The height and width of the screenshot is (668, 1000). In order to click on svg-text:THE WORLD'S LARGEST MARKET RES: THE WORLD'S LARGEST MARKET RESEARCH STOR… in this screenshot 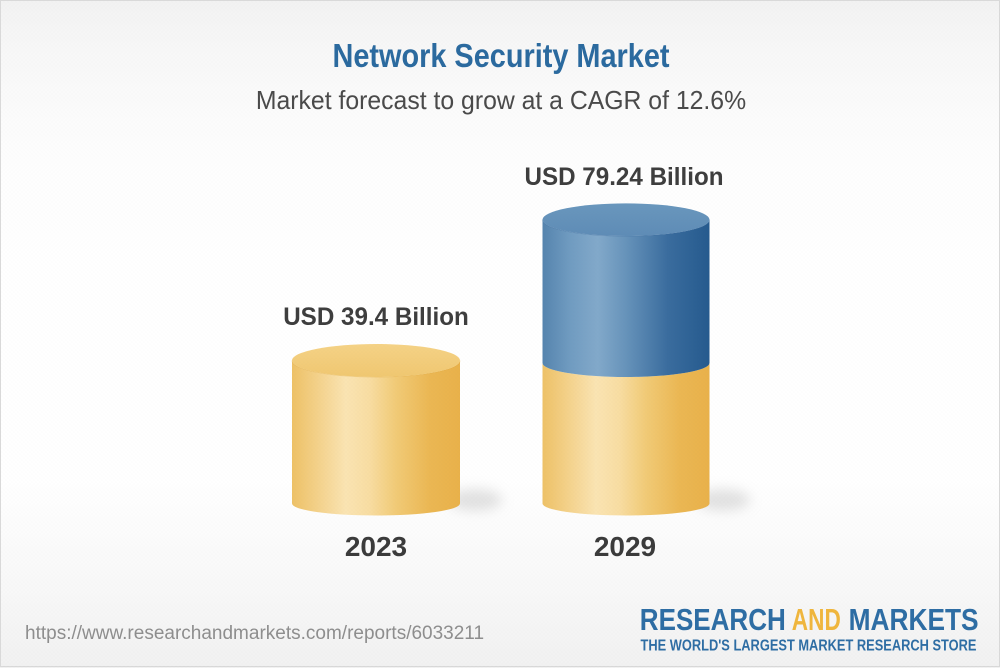, I will do `click(809, 646)`.